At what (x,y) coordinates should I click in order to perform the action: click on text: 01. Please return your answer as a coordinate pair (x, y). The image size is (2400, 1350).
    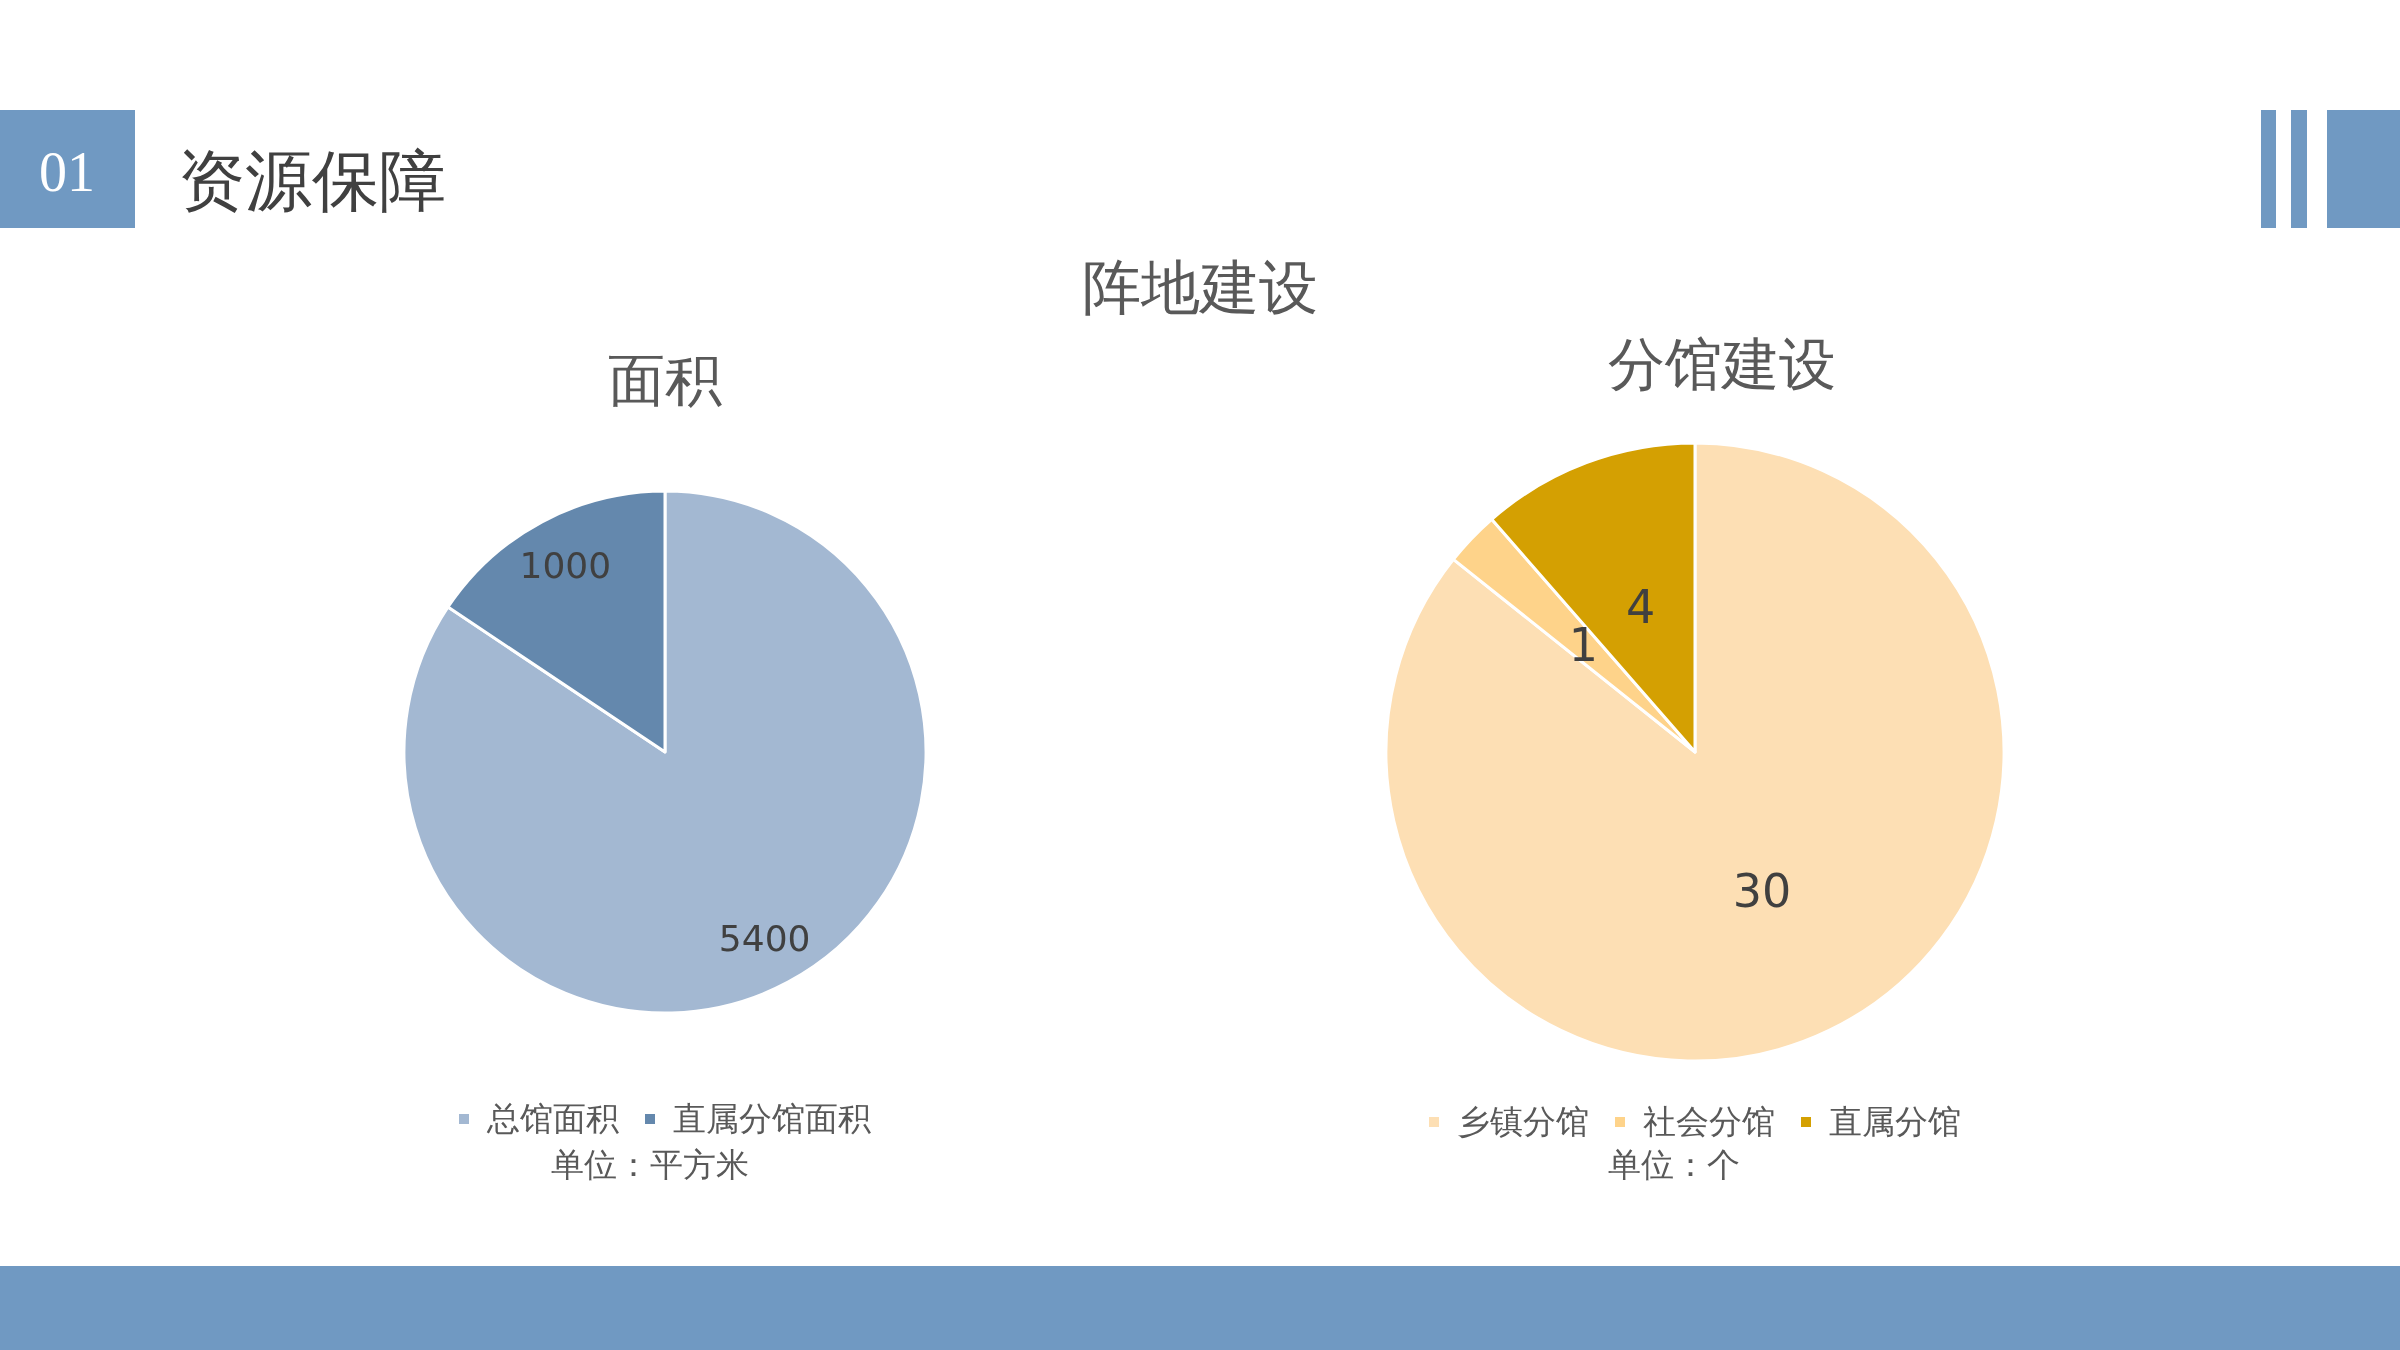
    Looking at the image, I should click on (67, 172).